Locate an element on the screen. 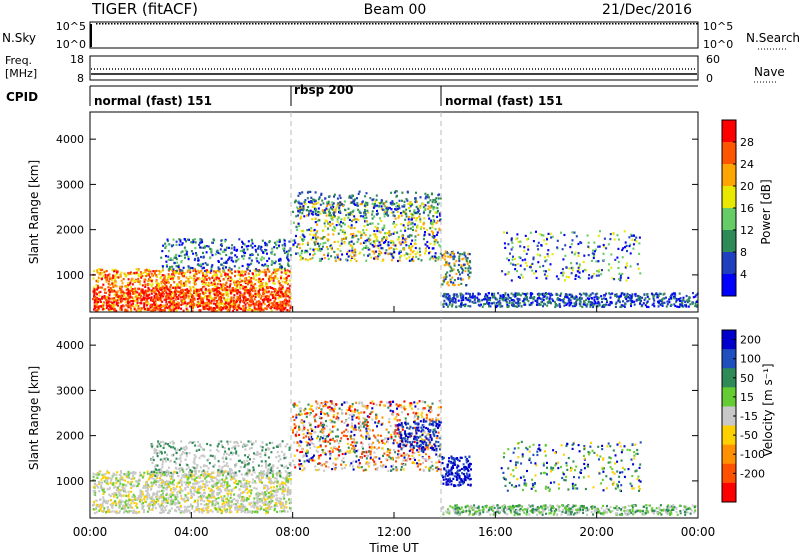 This screenshot has height=558, width=800. nave-tick-top-right: 60 is located at coordinates (713, 59).